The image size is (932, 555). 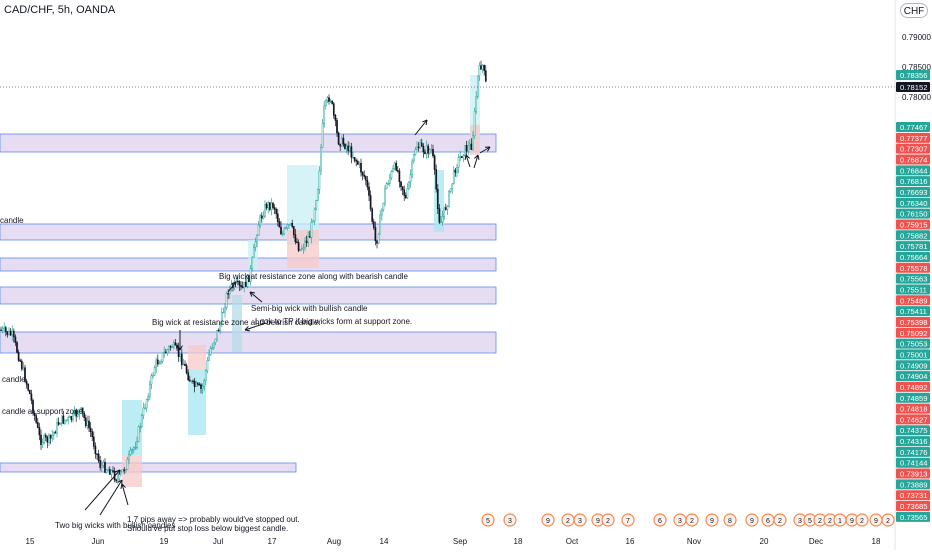 I want to click on svg-text: 0.74375, so click(x=913, y=430).